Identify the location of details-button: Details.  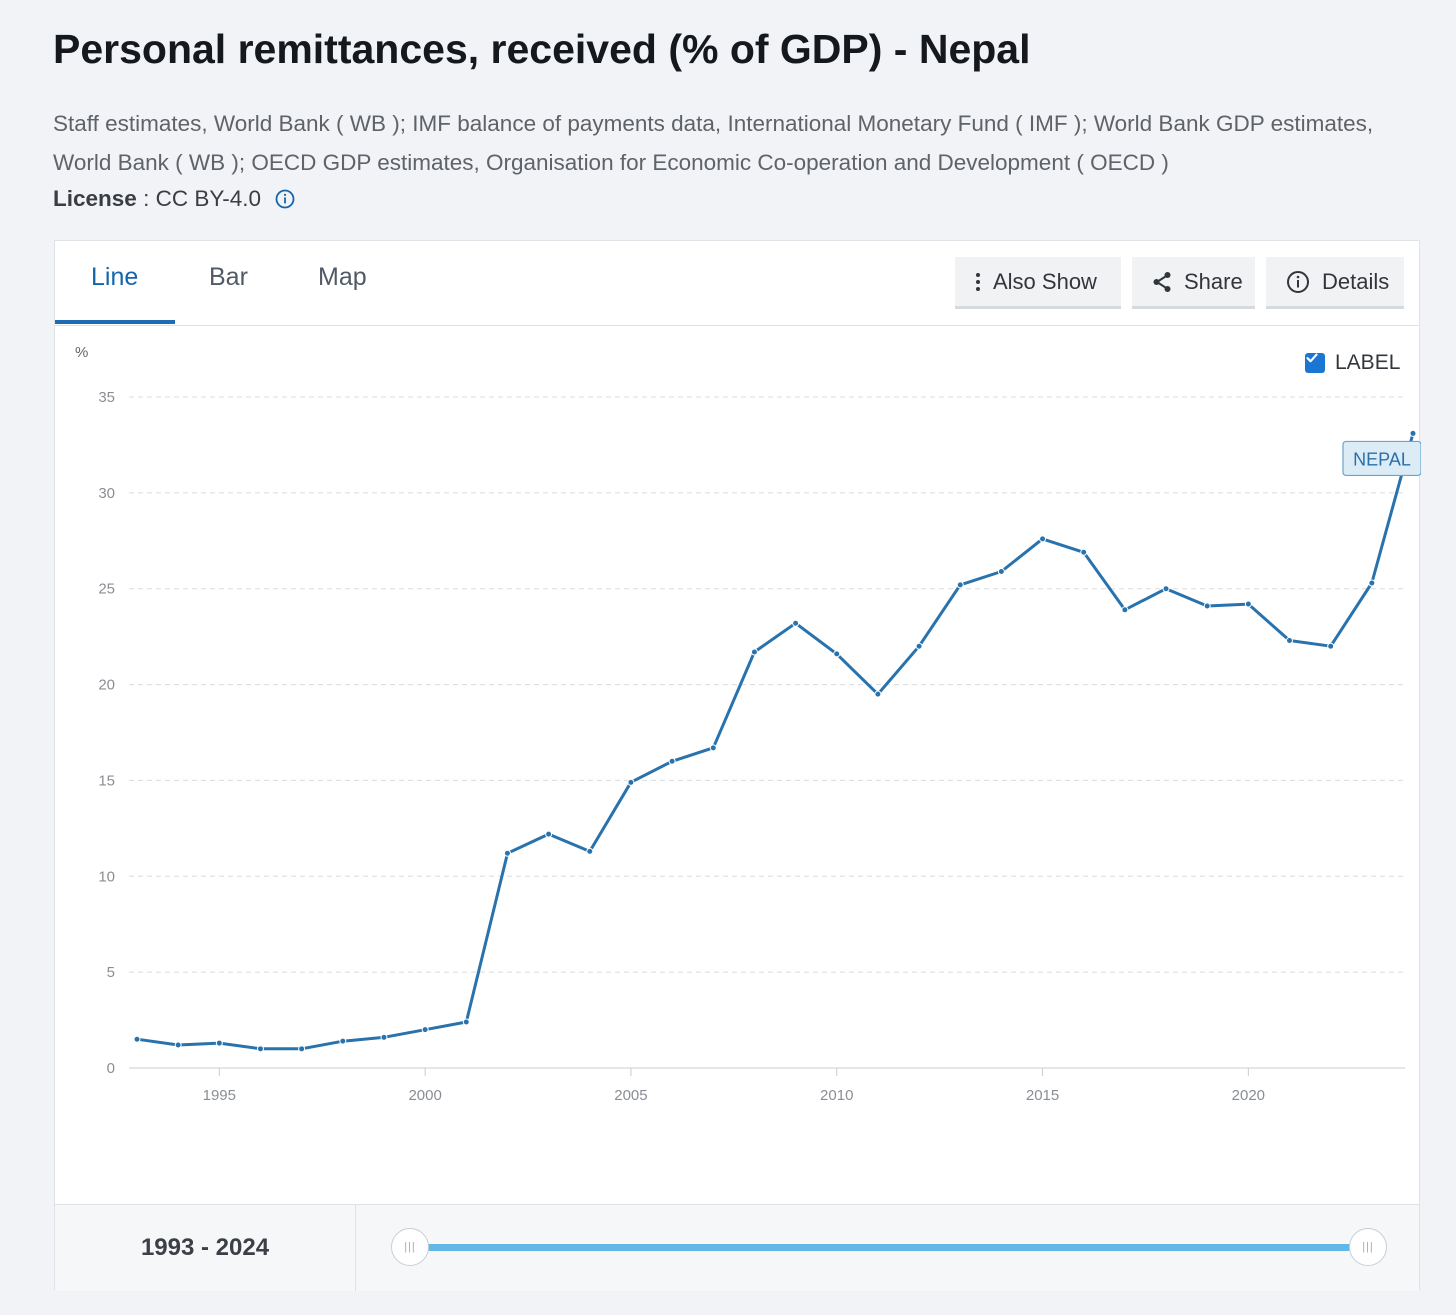
(1335, 283).